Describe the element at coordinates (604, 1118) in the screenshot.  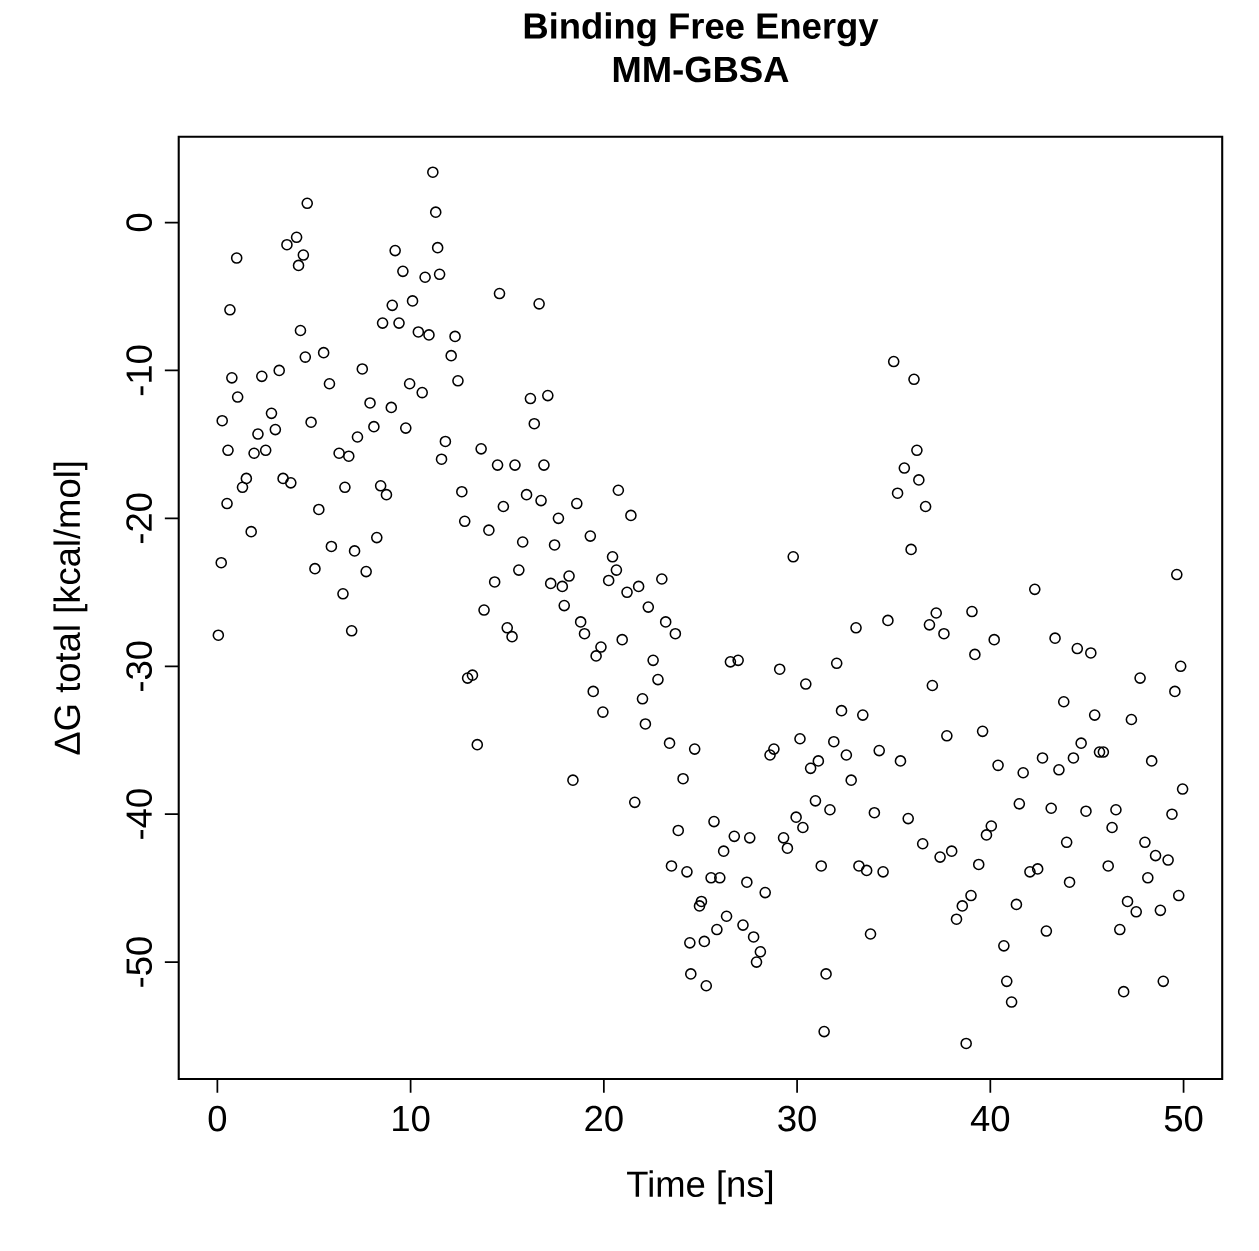
I see `x-tick-label: 20` at that location.